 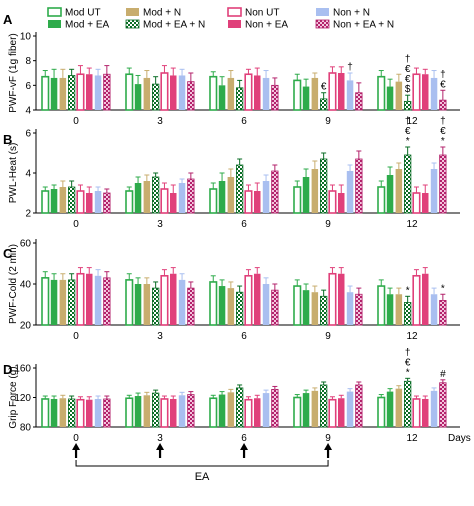 I want to click on y-tick-label: 40, so click(x=26, y=285).